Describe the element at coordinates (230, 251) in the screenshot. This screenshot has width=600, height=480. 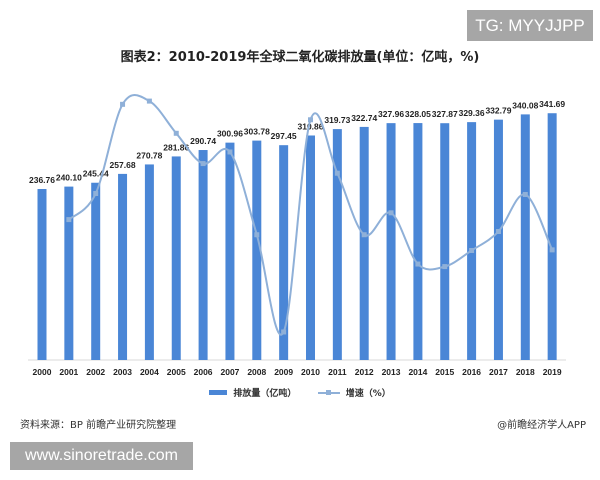
I see `bar-2007` at that location.